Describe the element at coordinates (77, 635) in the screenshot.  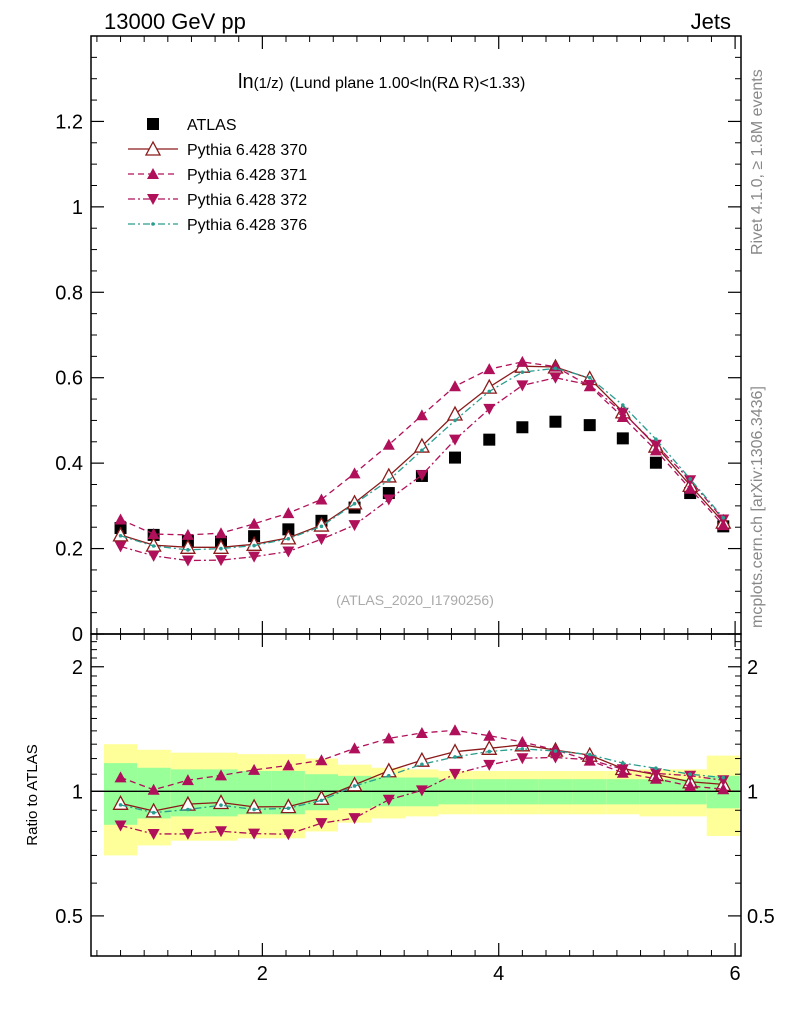
I see `main-y-tick-label: 0` at that location.